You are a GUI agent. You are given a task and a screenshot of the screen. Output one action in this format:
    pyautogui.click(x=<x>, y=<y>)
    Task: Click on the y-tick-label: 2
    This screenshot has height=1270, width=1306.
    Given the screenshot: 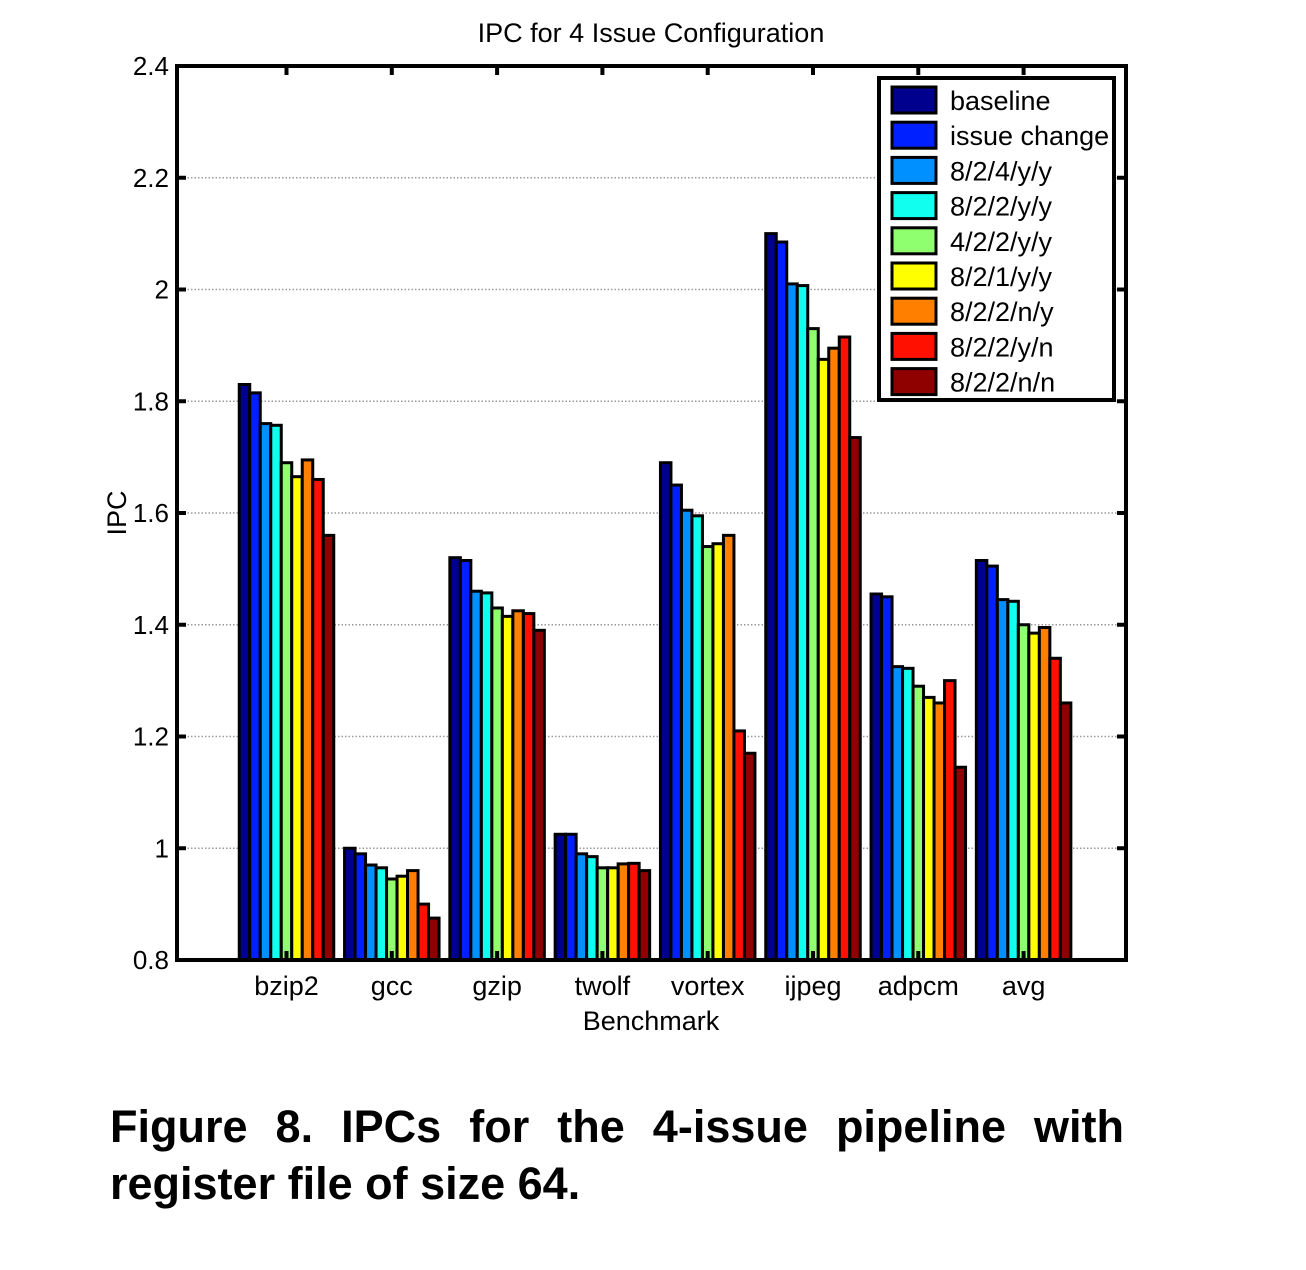 What is the action you would take?
    pyautogui.click(x=162, y=290)
    